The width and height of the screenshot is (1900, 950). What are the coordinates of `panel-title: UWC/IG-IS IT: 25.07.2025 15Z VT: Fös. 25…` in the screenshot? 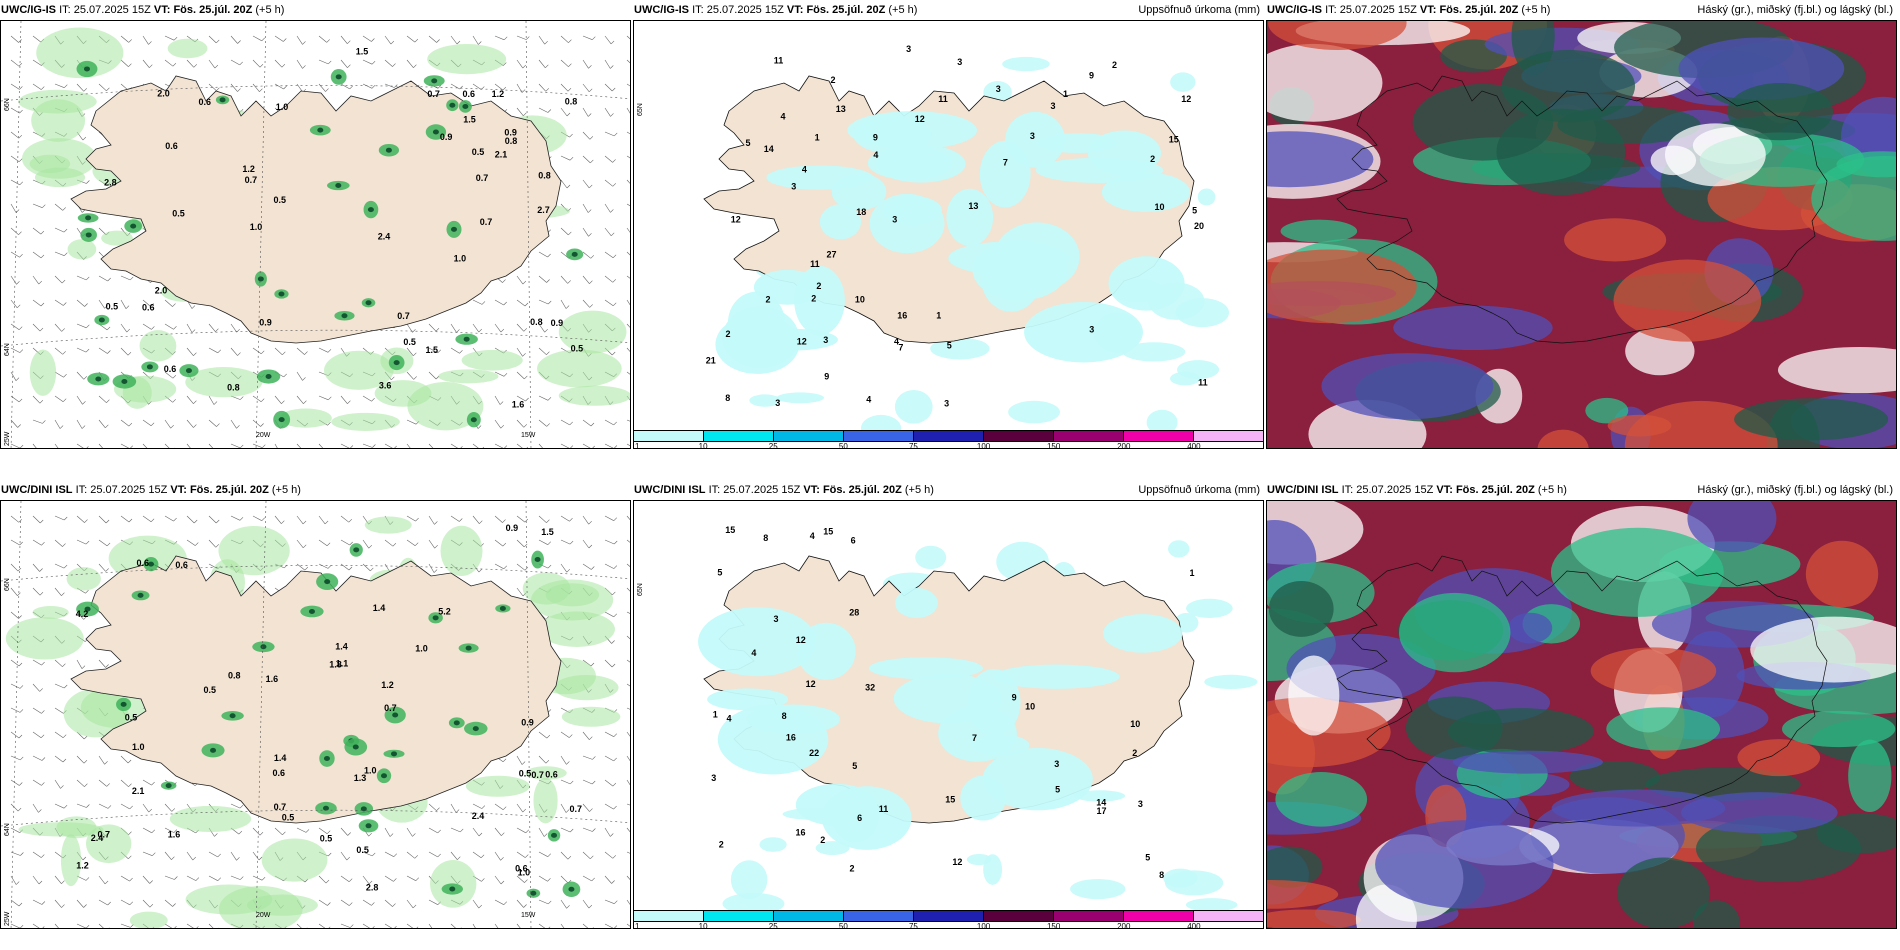 It's located at (142, 10).